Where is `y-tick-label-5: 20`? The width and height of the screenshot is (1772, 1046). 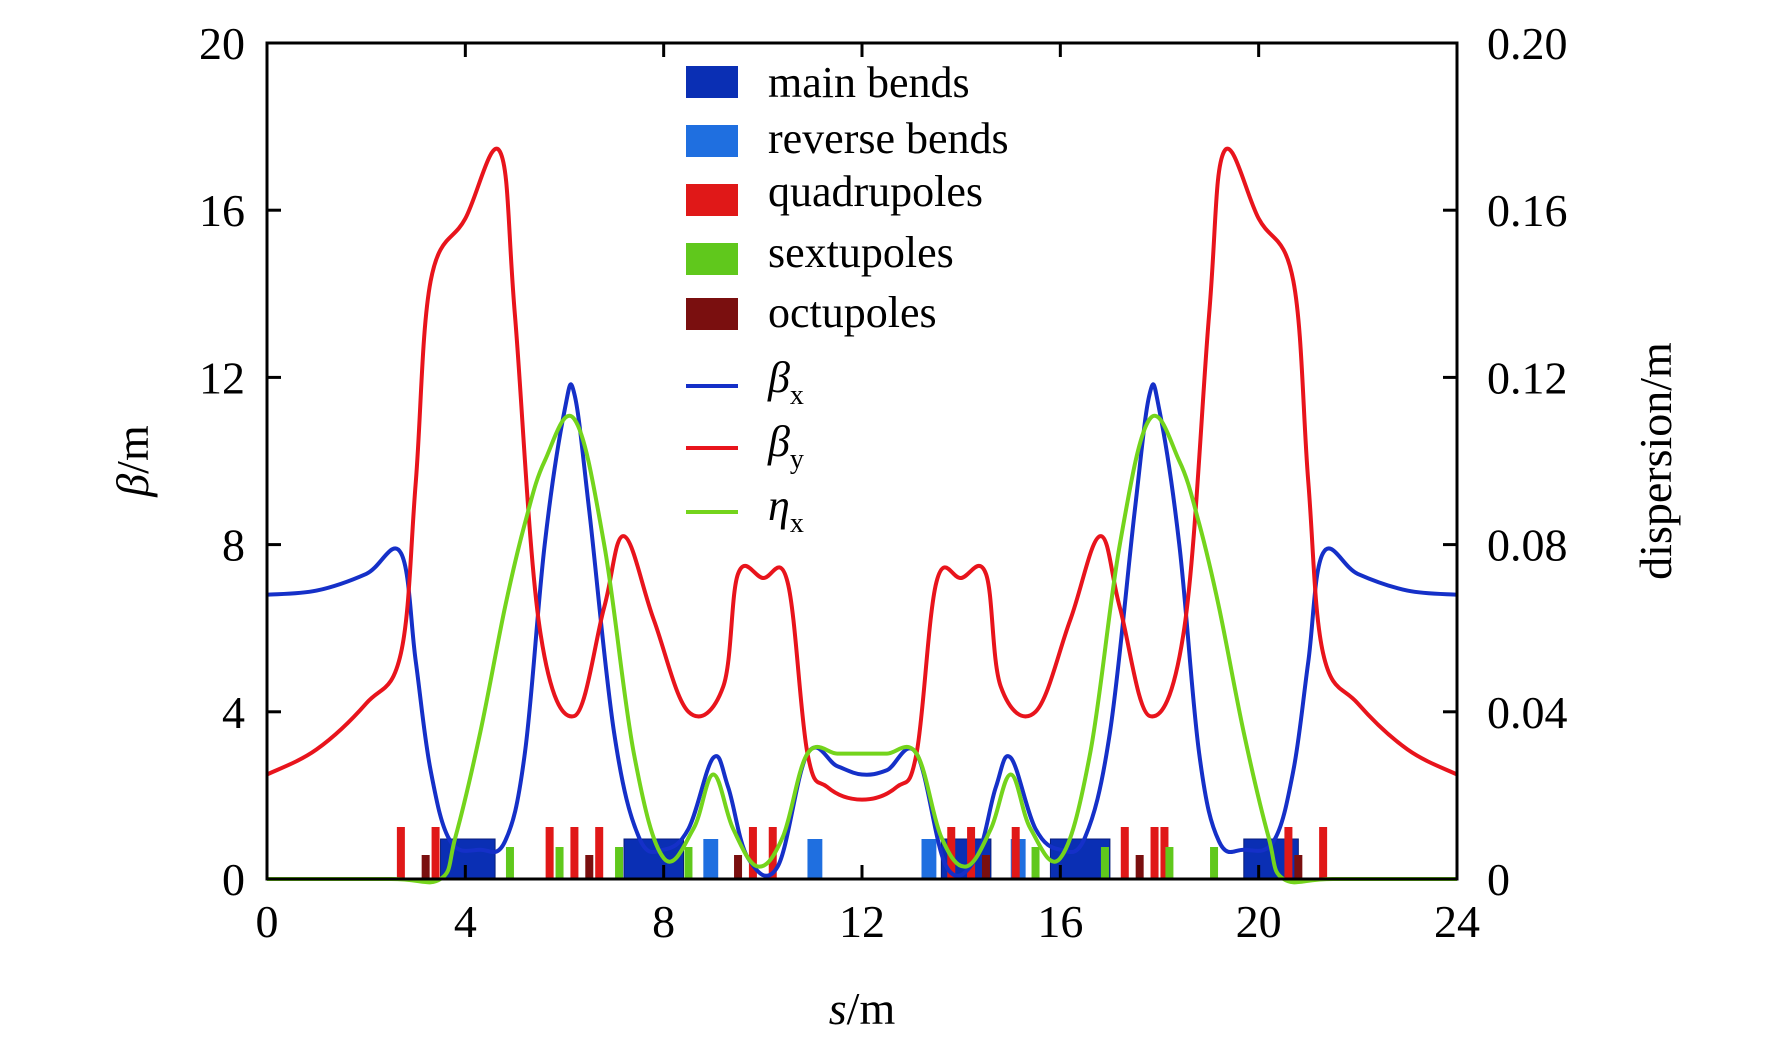
y-tick-label-5: 20 is located at coordinates (222, 43).